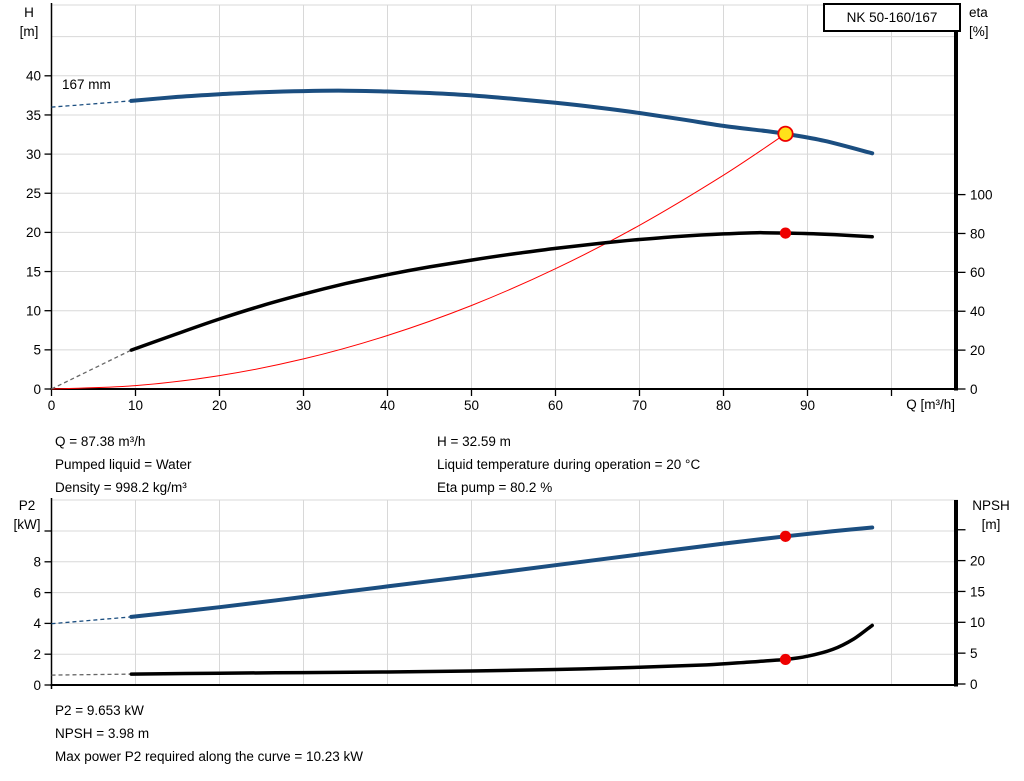  What do you see at coordinates (121, 487) in the screenshot?
I see `info-density: Density = 998.2 kg/m³` at bounding box center [121, 487].